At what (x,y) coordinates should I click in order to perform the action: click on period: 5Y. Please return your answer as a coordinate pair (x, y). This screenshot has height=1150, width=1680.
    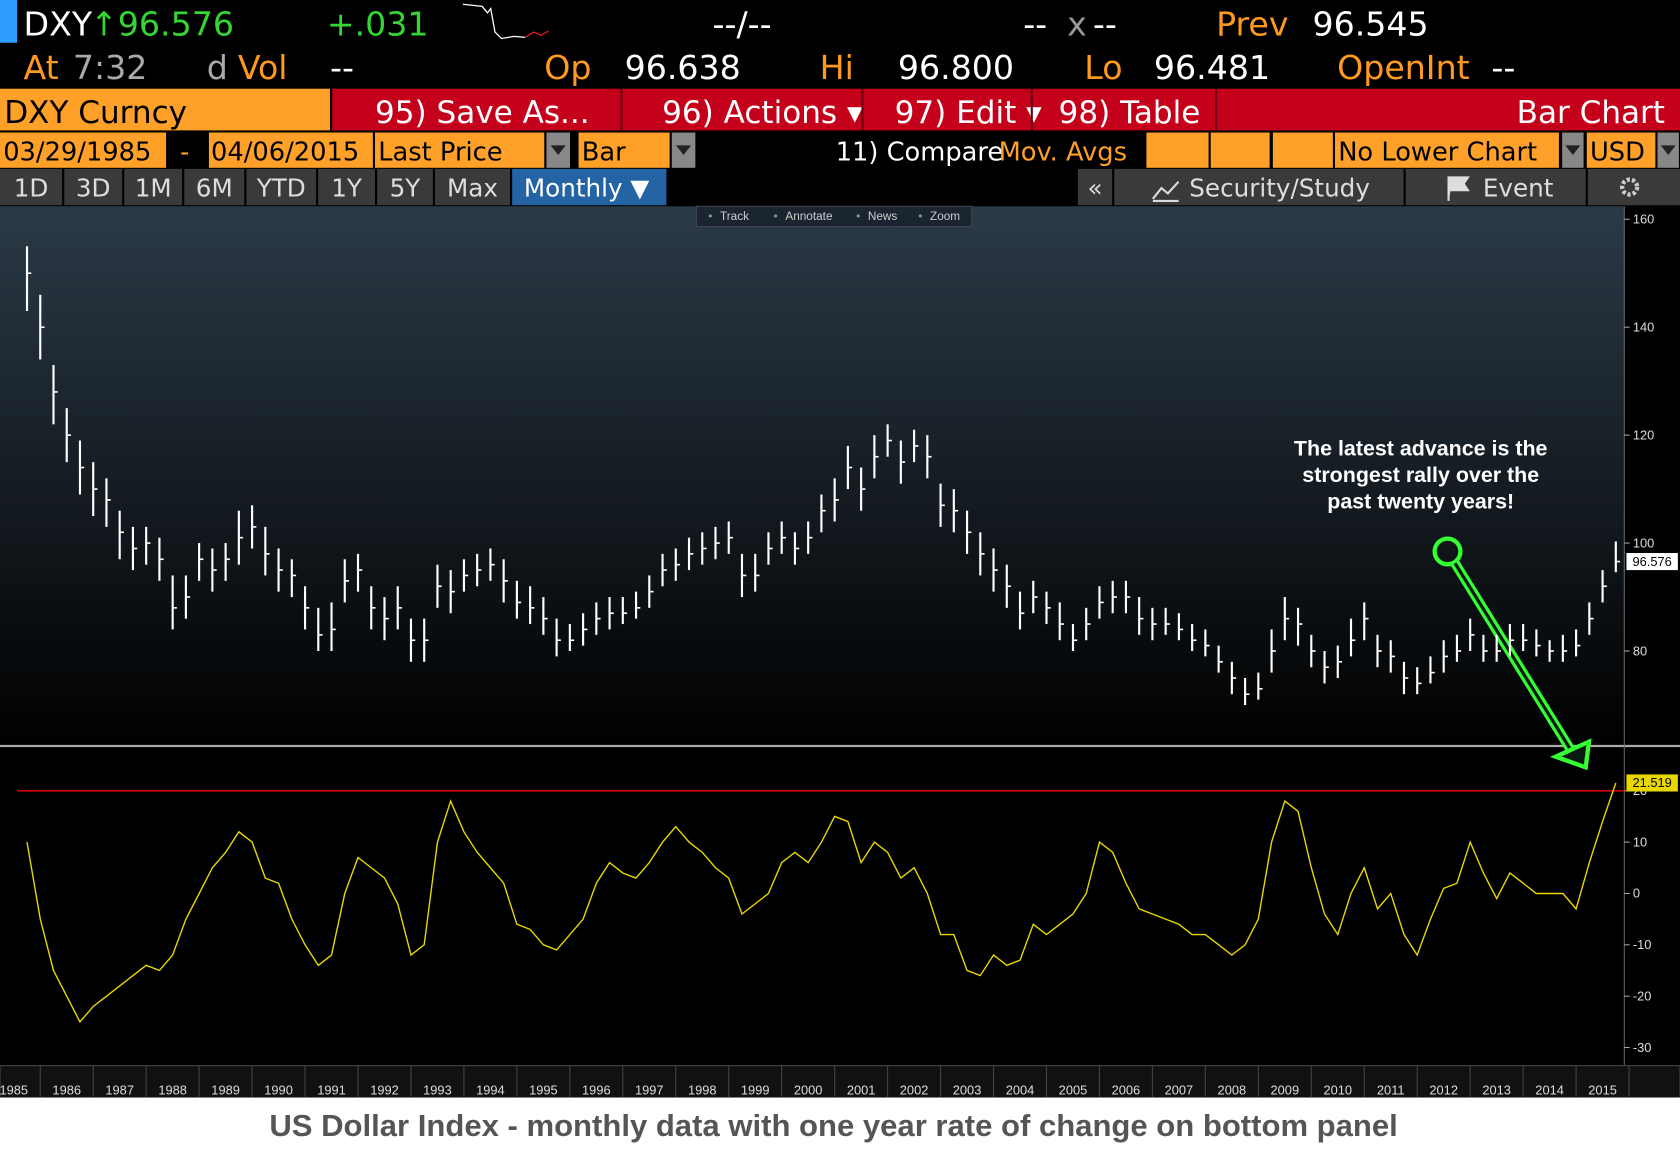
    Looking at the image, I should click on (406, 188).